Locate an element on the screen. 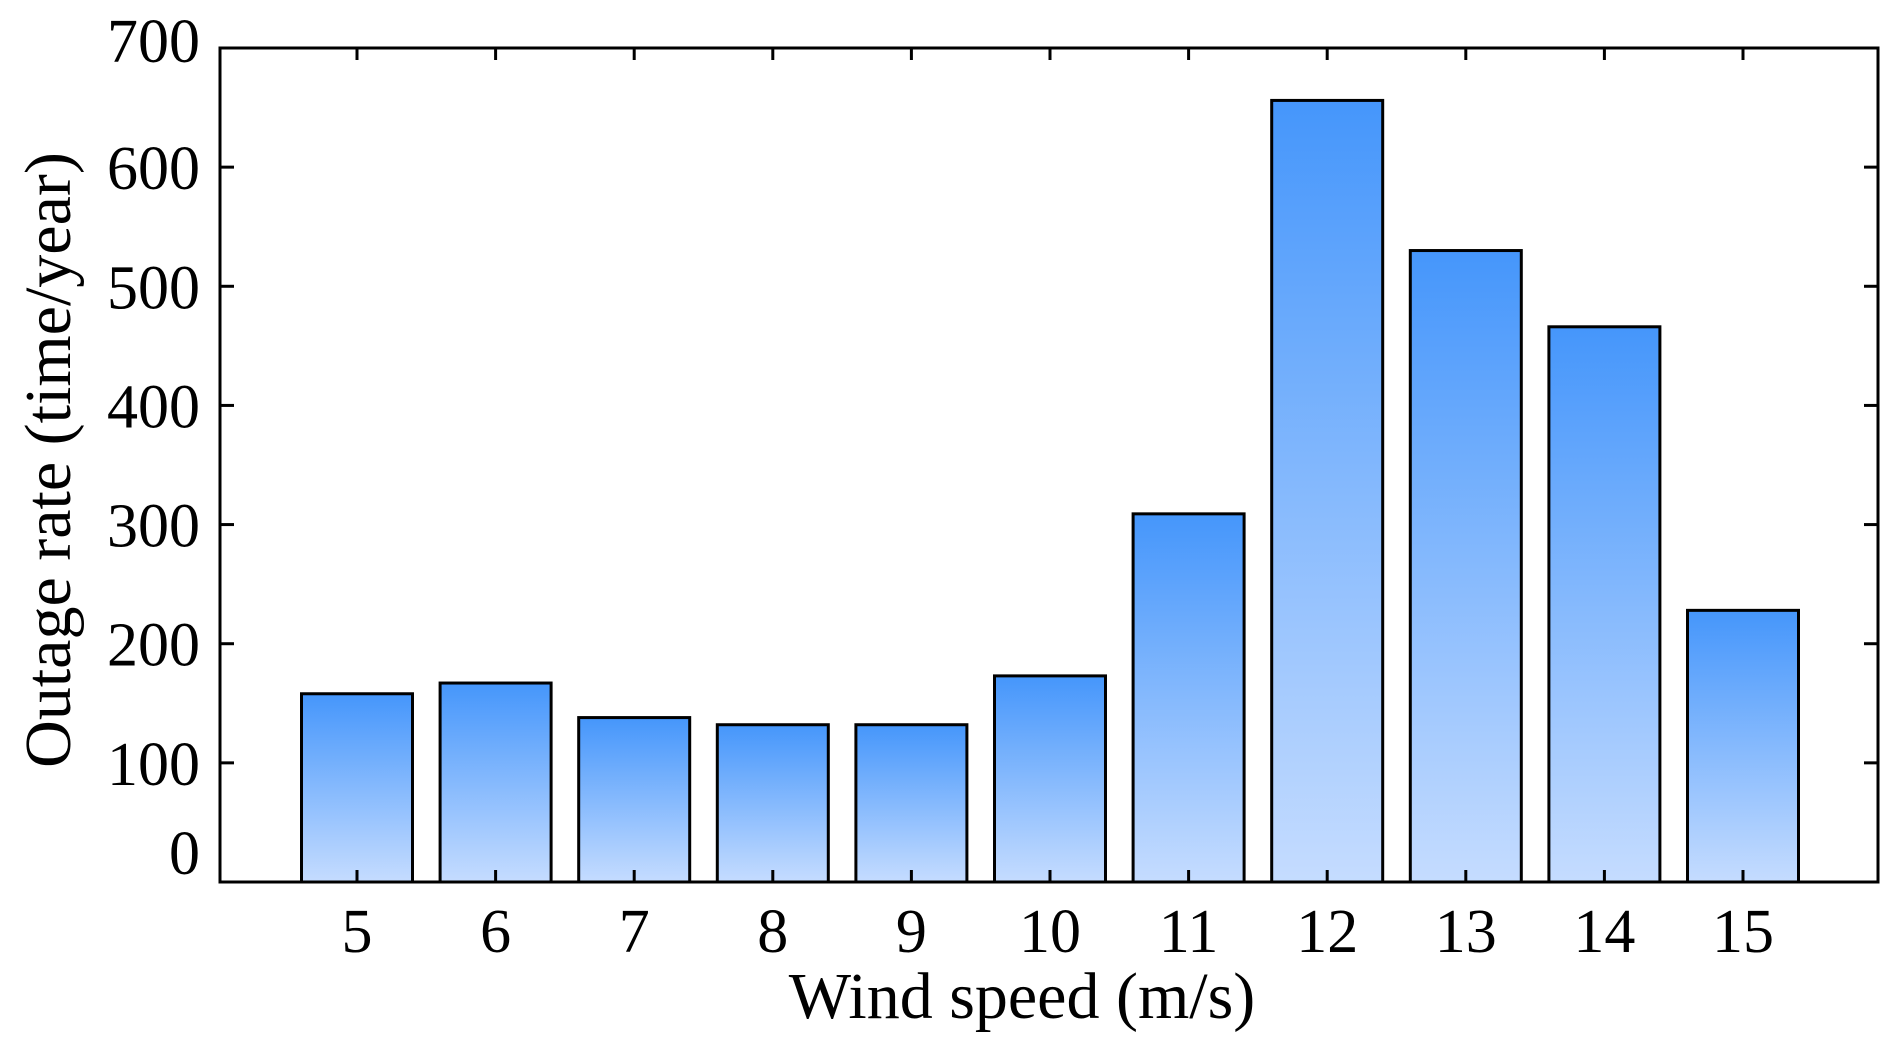 This screenshot has width=1897, height=1046. y-tick-label: 600 is located at coordinates (153, 169).